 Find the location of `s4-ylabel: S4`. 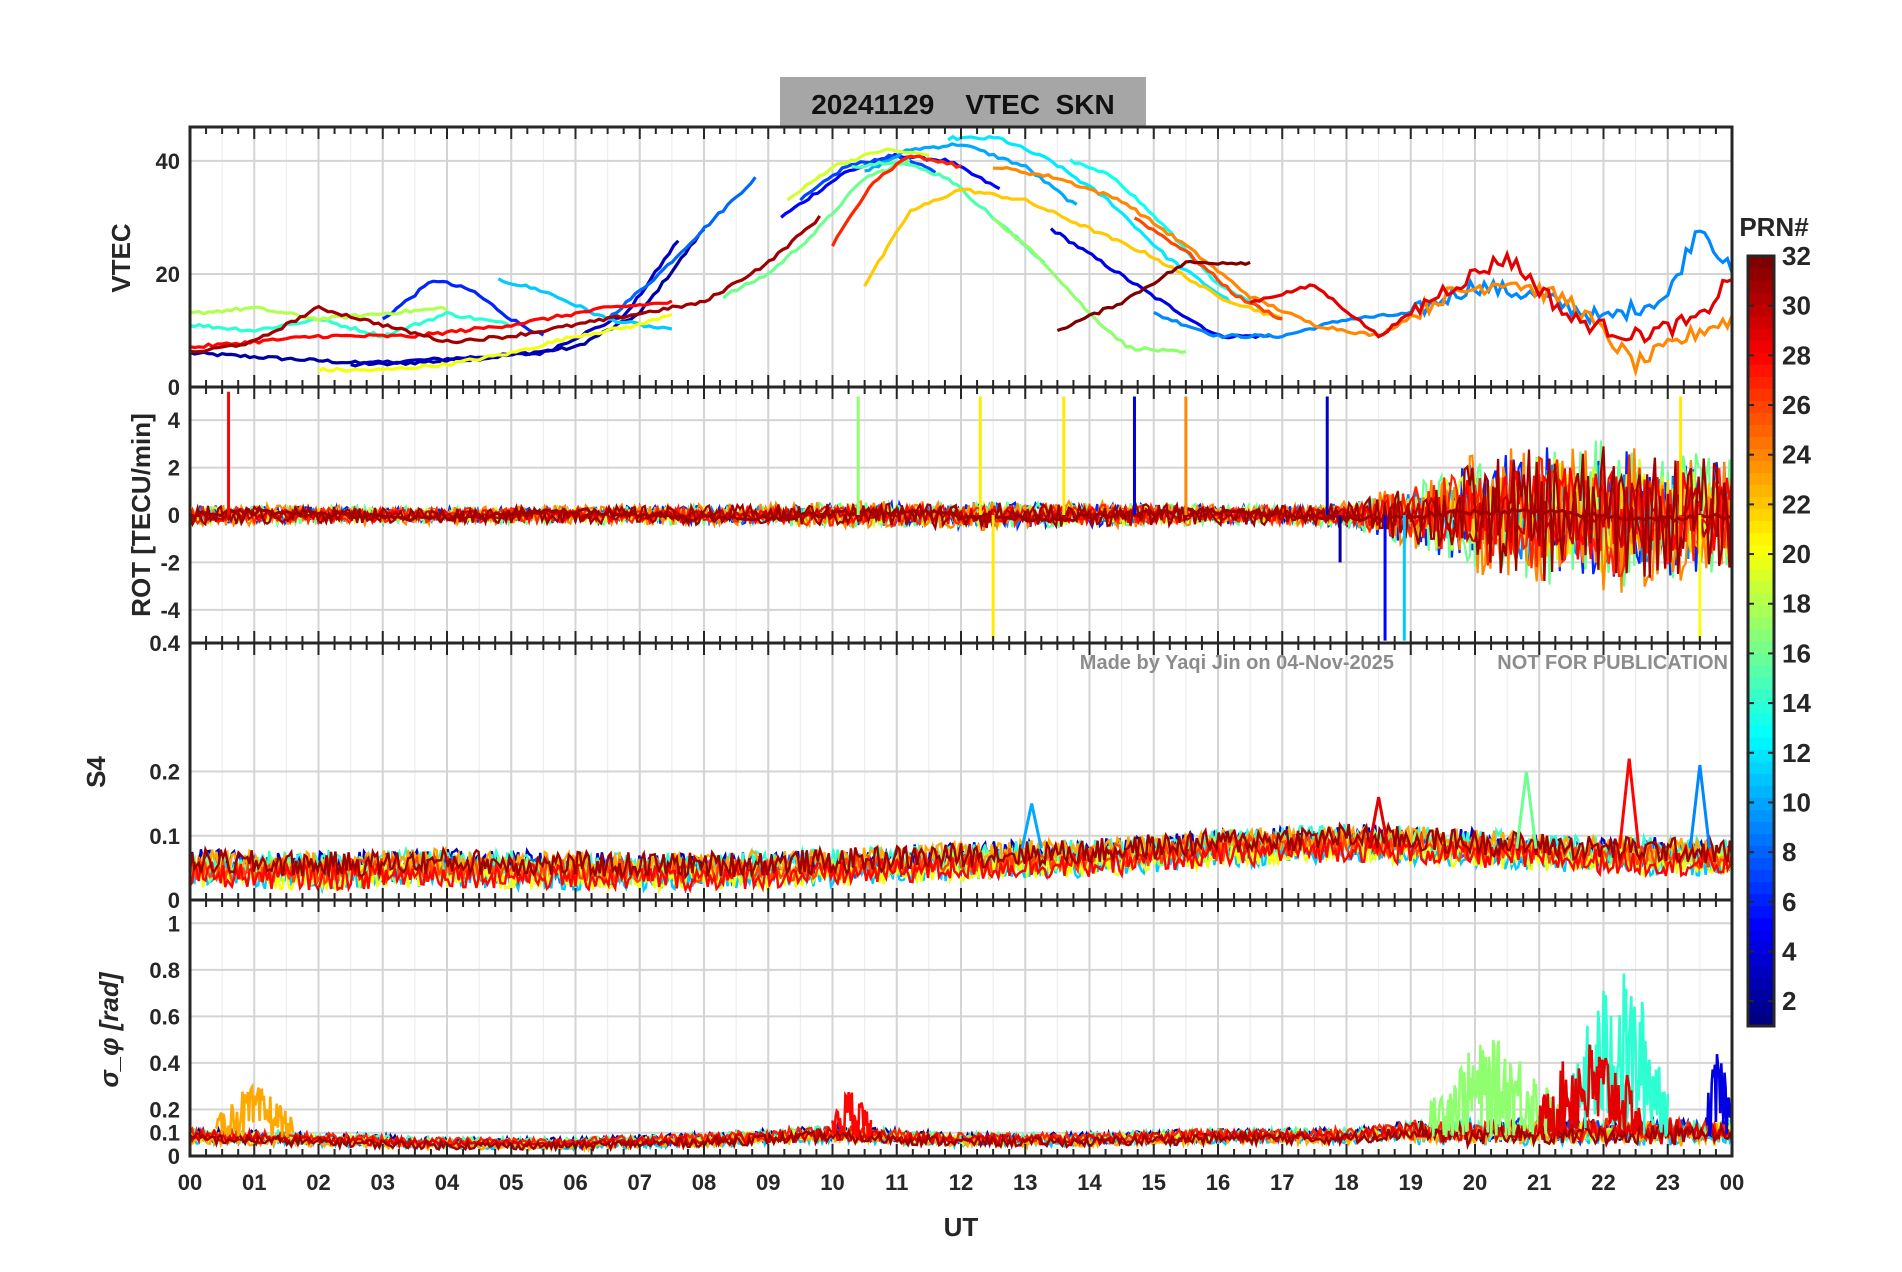

s4-ylabel: S4 is located at coordinates (96, 772).